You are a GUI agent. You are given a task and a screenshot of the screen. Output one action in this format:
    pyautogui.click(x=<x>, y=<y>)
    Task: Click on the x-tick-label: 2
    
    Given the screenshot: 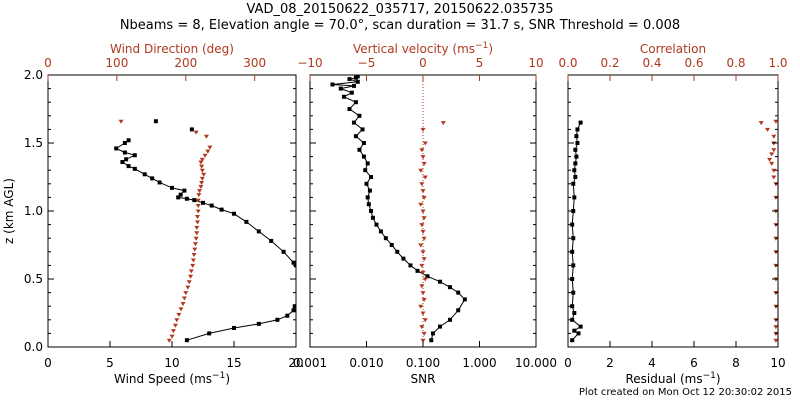 What is the action you would take?
    pyautogui.click(x=610, y=363)
    